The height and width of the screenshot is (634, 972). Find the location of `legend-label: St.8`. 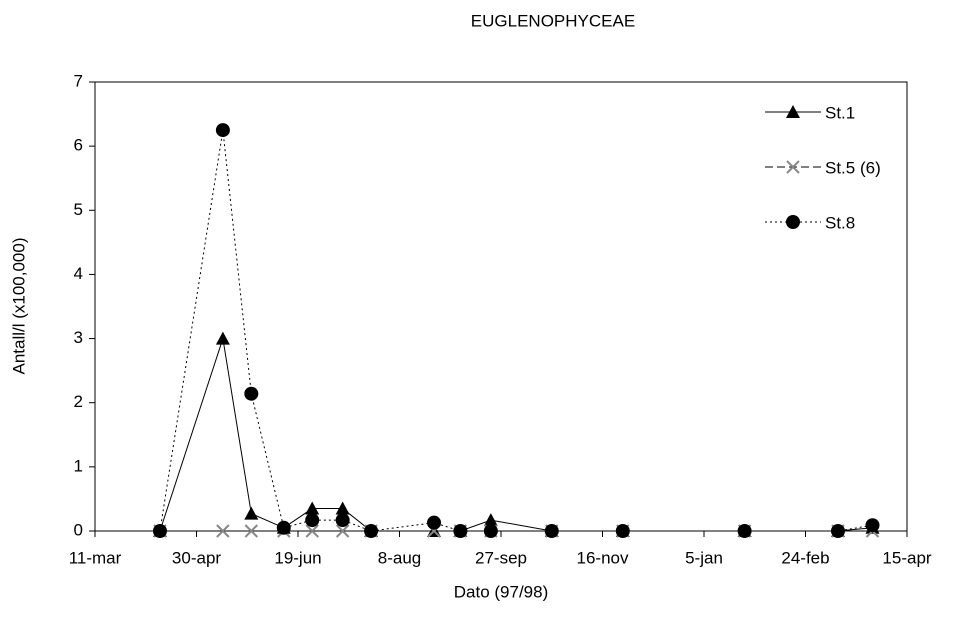

legend-label: St.8 is located at coordinates (840, 222).